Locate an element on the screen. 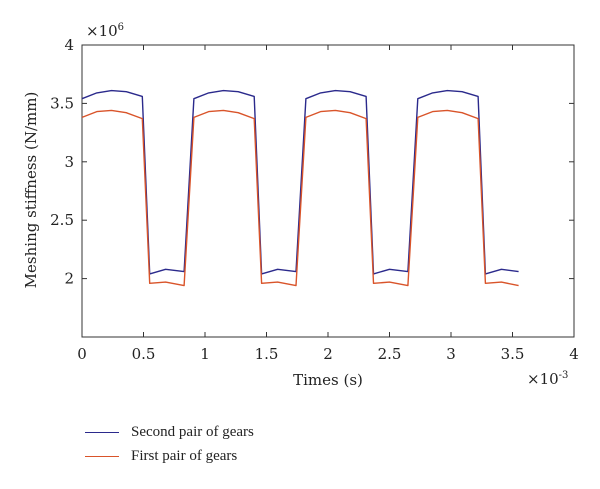  x-axis-label: Times (s) is located at coordinates (328, 380).